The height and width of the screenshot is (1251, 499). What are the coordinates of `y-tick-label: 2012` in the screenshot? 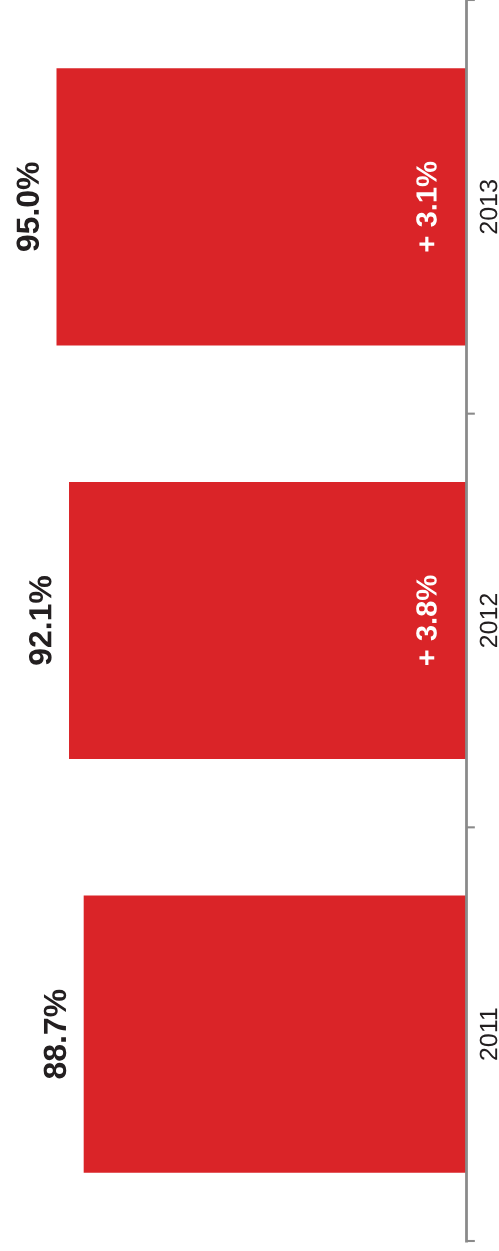 It's located at (488, 620).